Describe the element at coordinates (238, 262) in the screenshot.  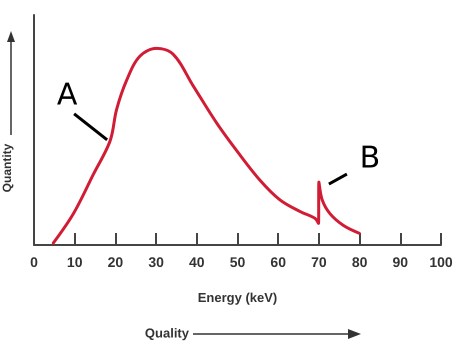
I see `x-tick-label: 50` at that location.